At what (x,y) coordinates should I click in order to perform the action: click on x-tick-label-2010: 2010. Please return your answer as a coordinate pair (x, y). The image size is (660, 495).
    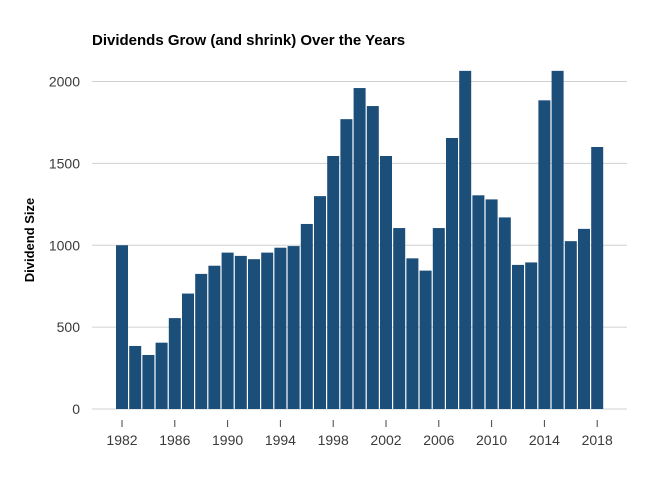
    Looking at the image, I should click on (491, 440).